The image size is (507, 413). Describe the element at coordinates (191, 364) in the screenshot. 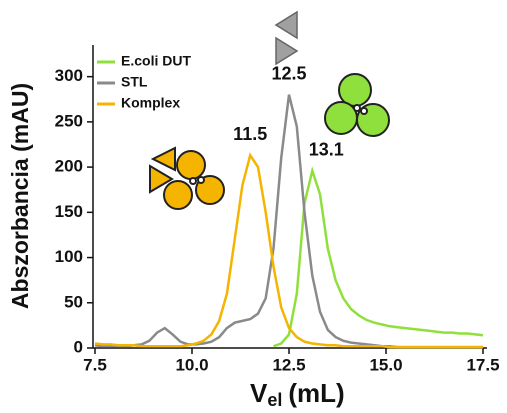

I see `x-tick-label: 10.0` at that location.